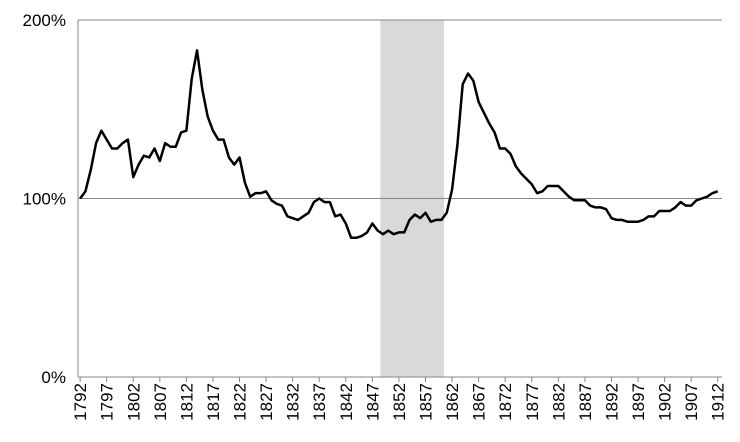 The height and width of the screenshot is (442, 740). What do you see at coordinates (293, 402) in the screenshot?
I see `x-tick-label: 1832` at bounding box center [293, 402].